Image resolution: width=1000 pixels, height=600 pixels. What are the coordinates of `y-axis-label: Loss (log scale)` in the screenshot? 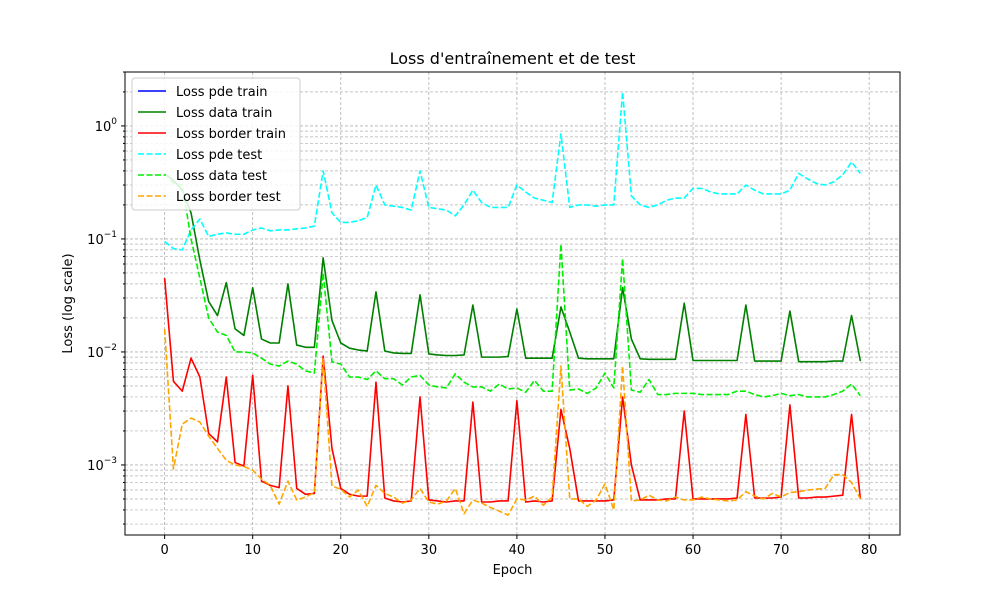 It's located at (68, 303).